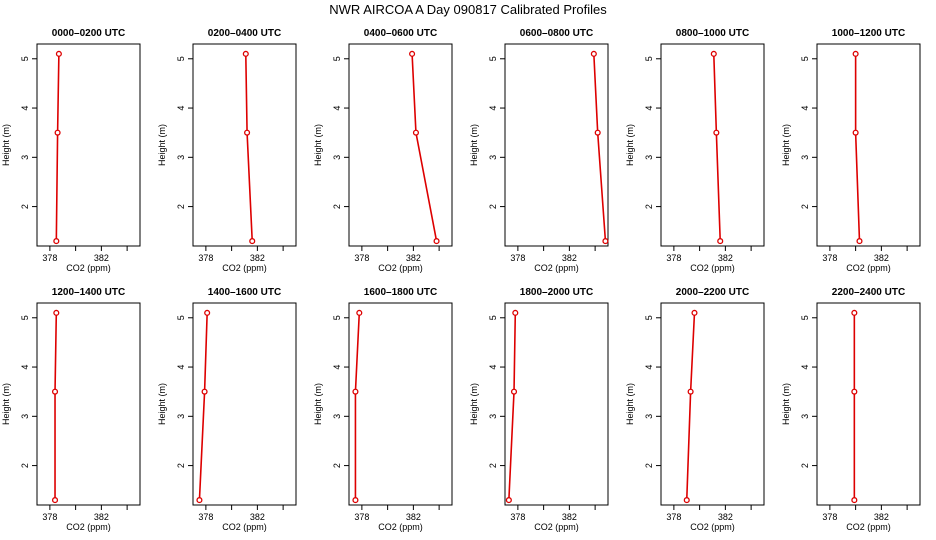  What do you see at coordinates (244, 33) in the screenshot?
I see `panel-title: 0200–0400 UTC` at bounding box center [244, 33].